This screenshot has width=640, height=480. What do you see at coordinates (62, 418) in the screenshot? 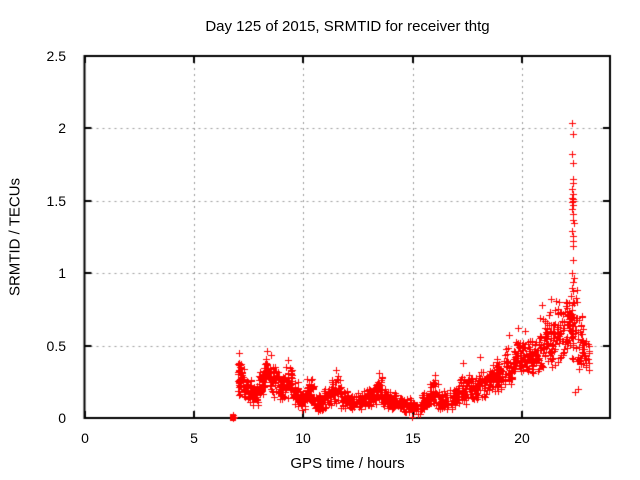
I see `y-tick-label: 0` at bounding box center [62, 418].